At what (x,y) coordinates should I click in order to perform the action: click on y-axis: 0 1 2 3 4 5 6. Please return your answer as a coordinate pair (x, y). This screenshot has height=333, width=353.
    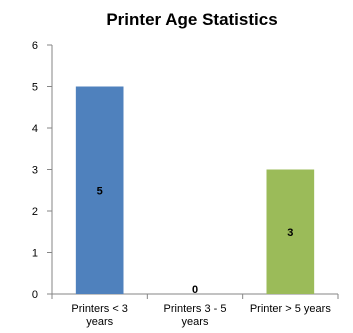
    Looking at the image, I should click on (42, 170).